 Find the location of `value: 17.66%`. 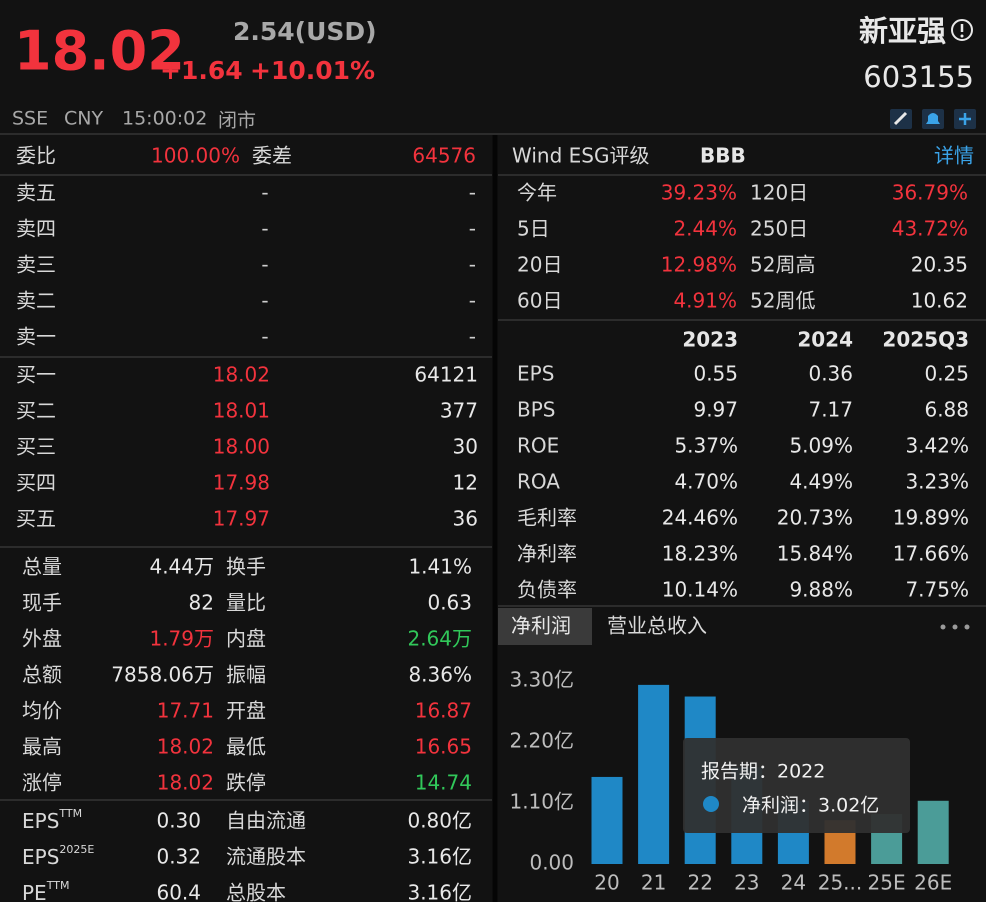

value: 17.66% is located at coordinates (931, 554).